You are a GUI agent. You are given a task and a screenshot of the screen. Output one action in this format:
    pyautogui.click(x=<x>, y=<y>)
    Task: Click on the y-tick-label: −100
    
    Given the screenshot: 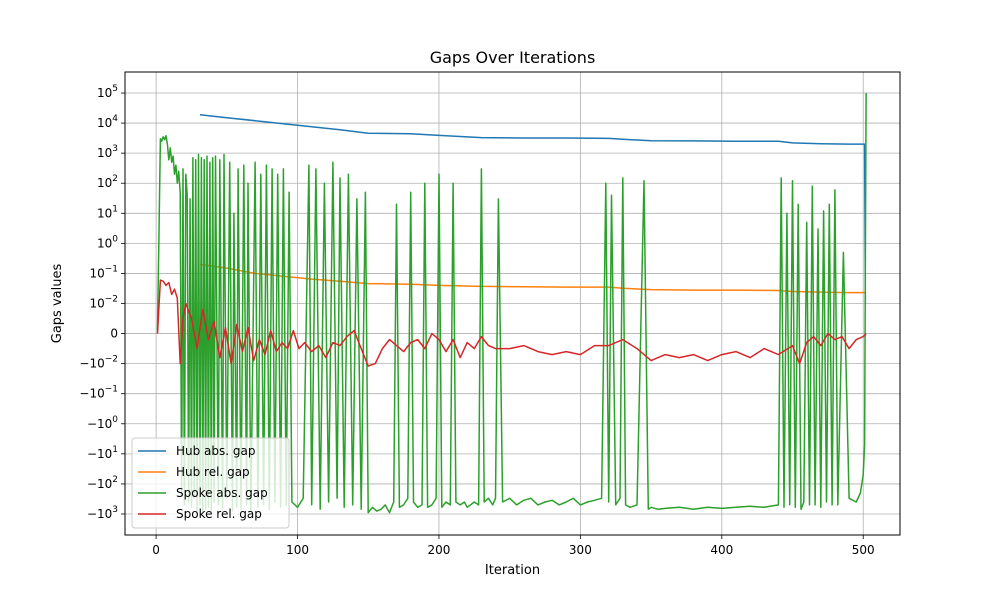 What is the action you would take?
    pyautogui.click(x=102, y=423)
    